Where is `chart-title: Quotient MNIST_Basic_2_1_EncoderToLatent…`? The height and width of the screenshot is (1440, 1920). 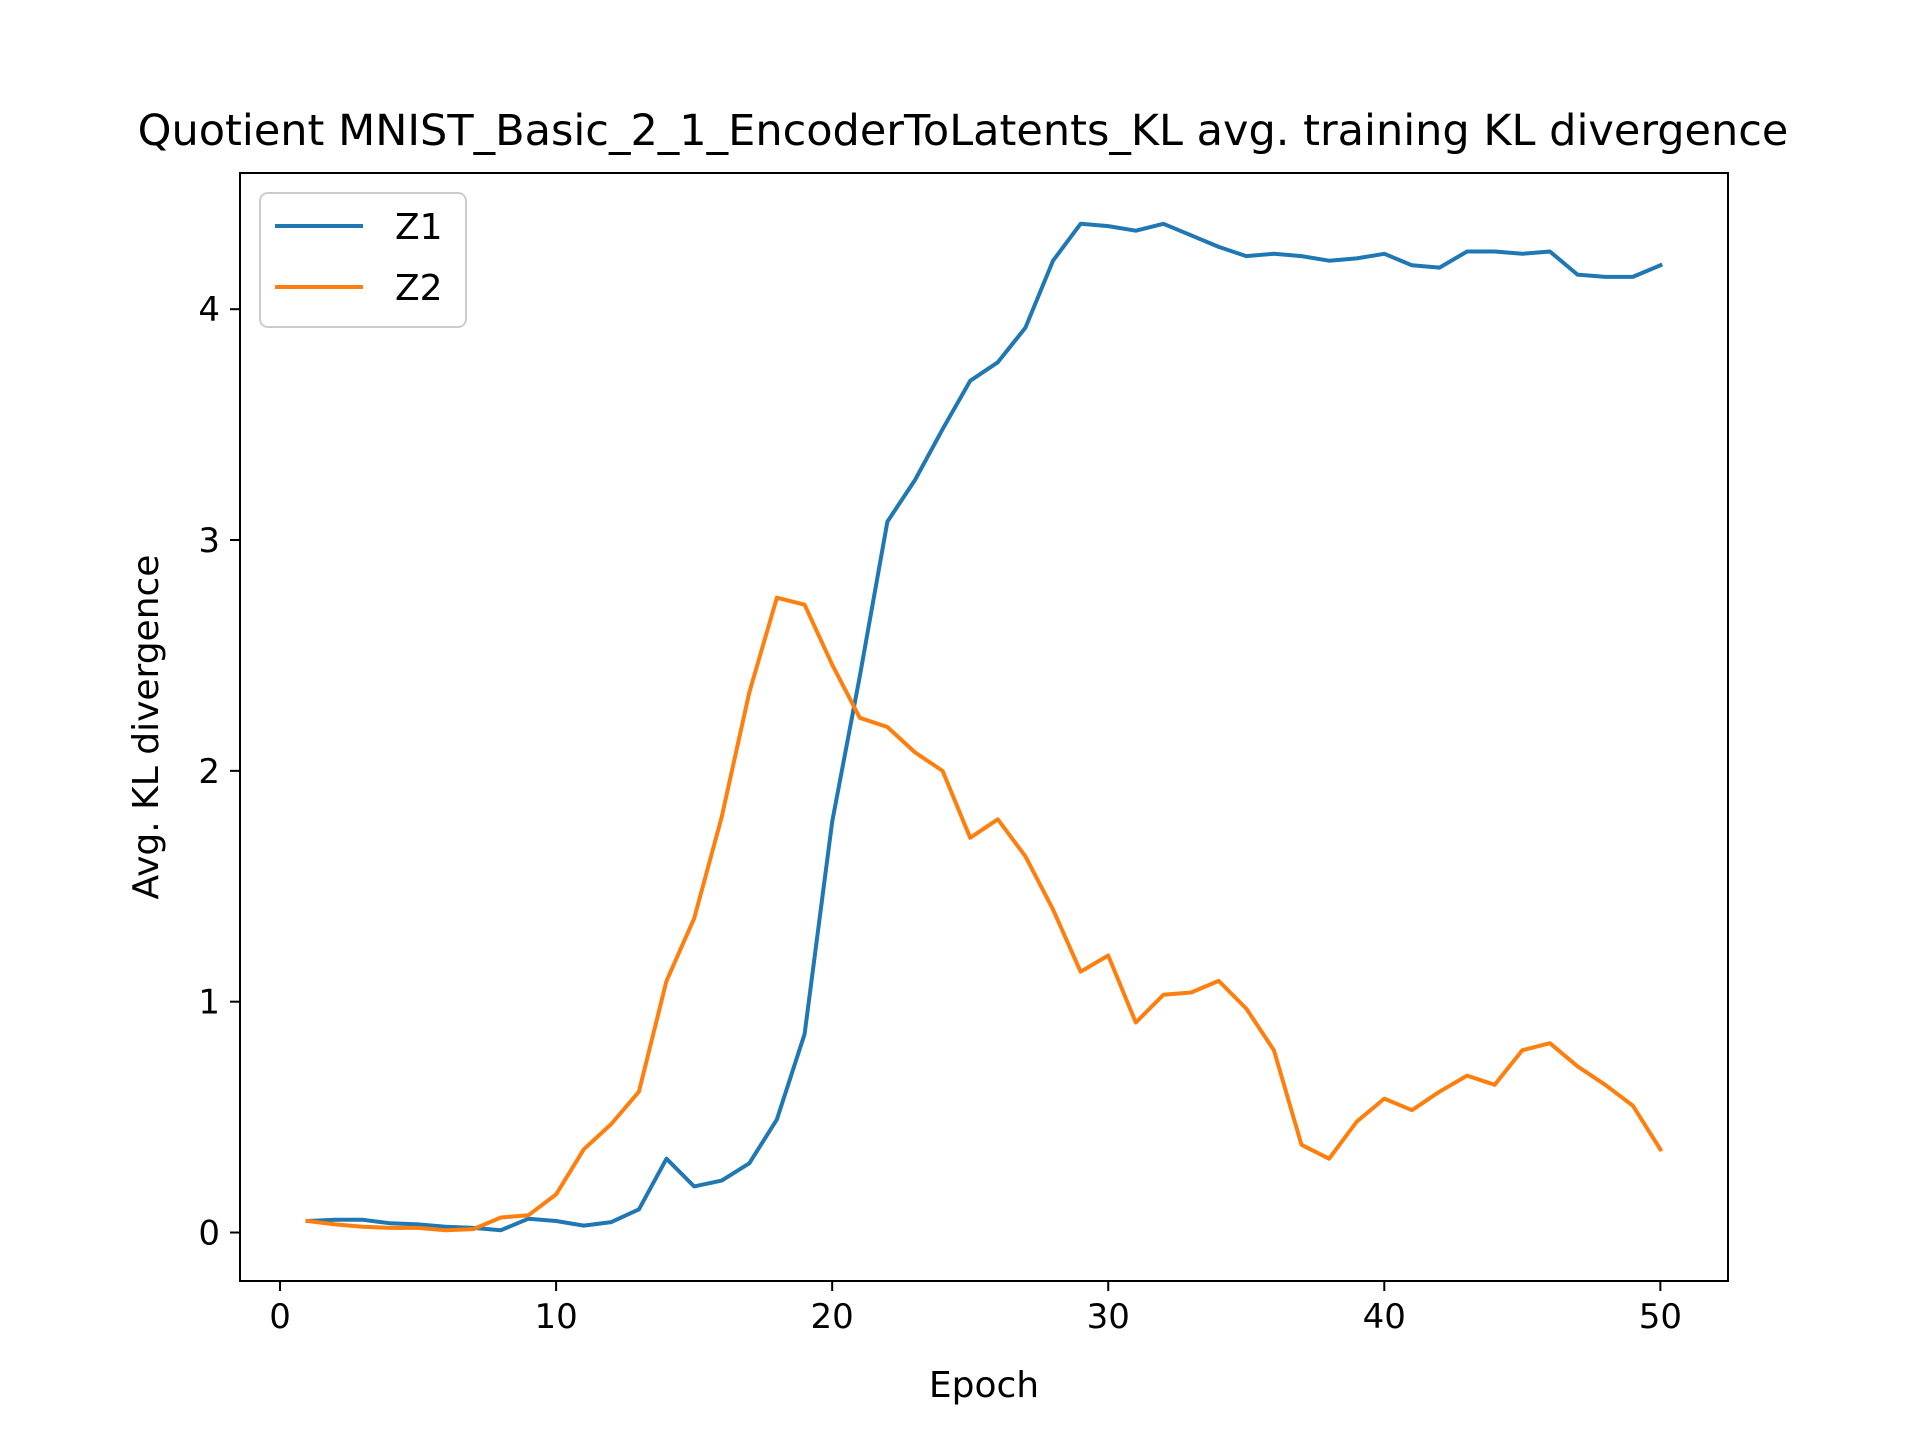 chart-title: Quotient MNIST_Basic_2_1_EncoderToLatent… is located at coordinates (963, 131).